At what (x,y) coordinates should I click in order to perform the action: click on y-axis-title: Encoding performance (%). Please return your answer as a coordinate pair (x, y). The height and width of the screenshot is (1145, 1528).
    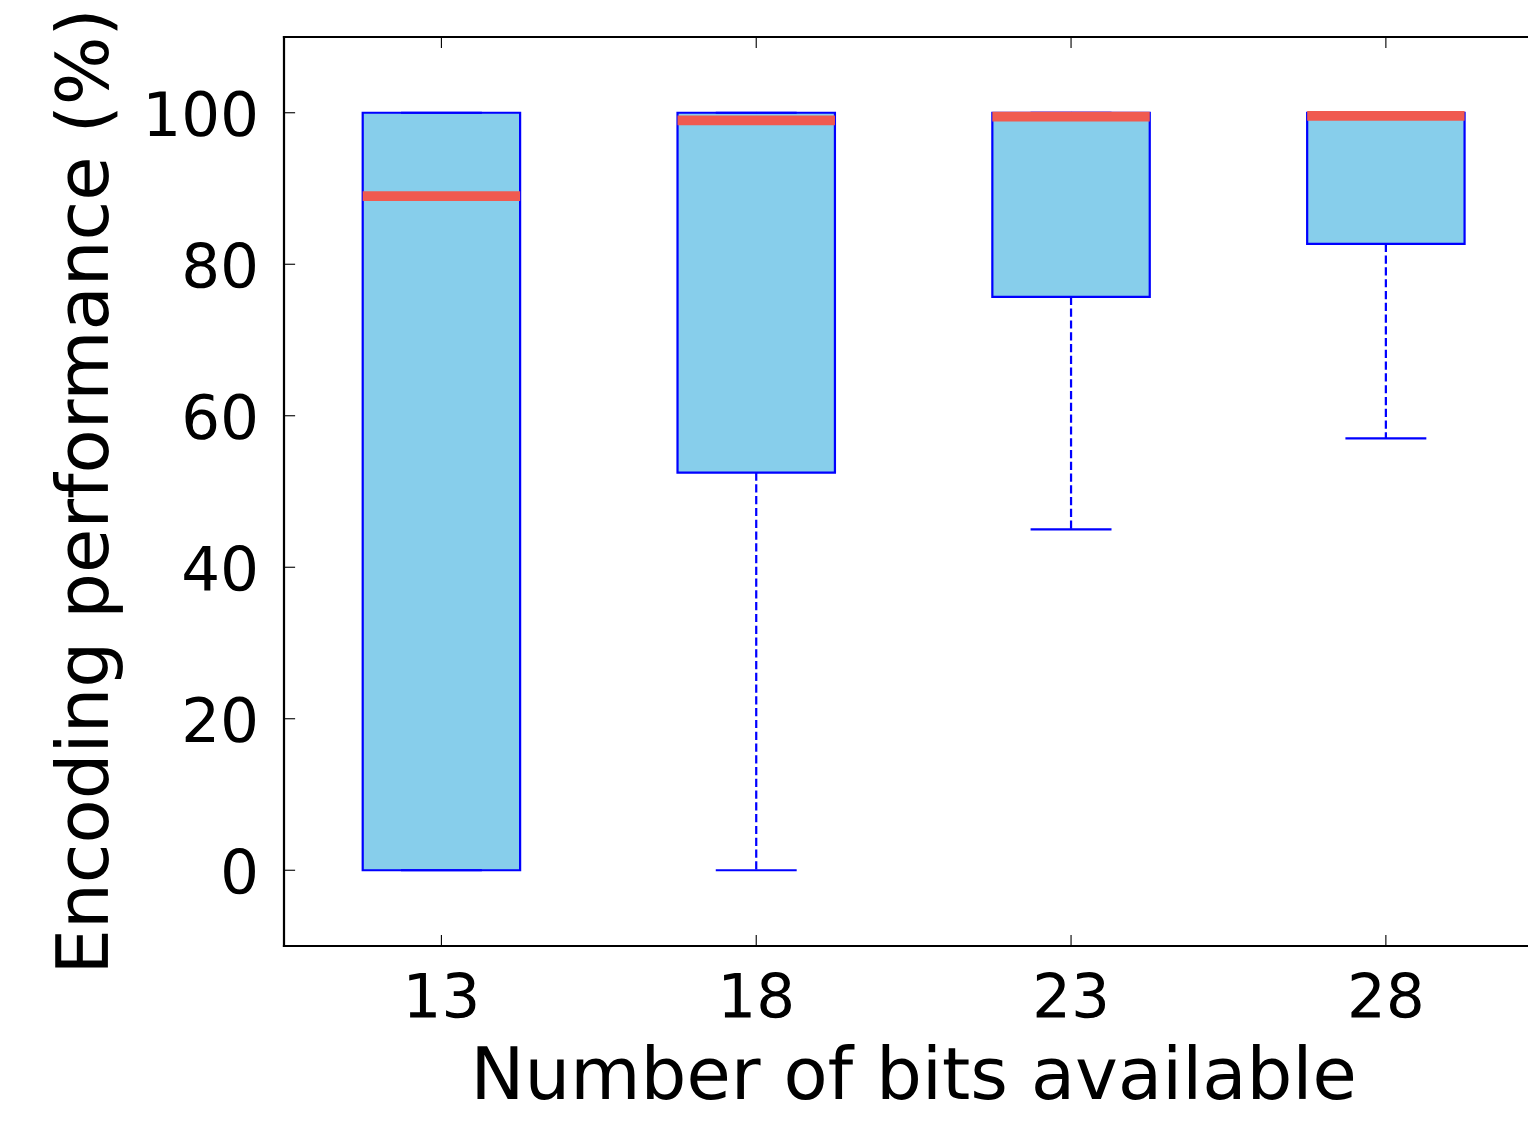
    Looking at the image, I should click on (88, 491).